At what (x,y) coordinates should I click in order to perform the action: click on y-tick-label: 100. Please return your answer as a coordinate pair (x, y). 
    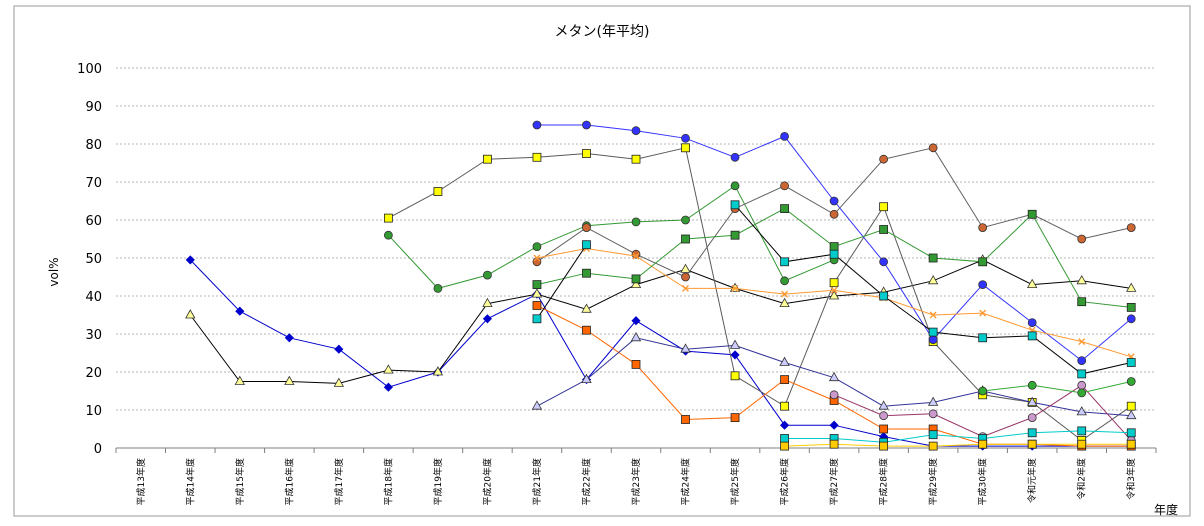
    Looking at the image, I should click on (89, 69).